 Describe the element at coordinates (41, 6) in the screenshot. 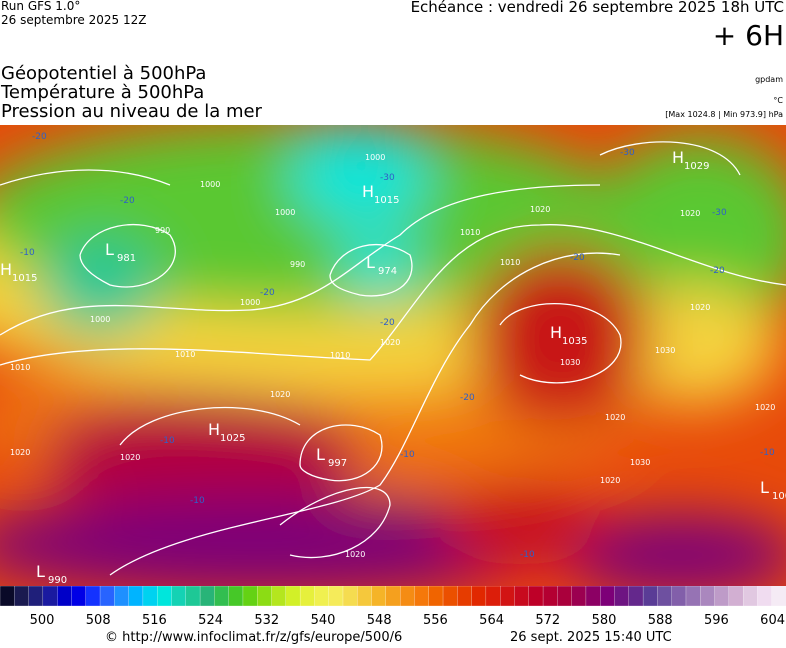

I see `run-label: Run GFS 1.0°` at that location.